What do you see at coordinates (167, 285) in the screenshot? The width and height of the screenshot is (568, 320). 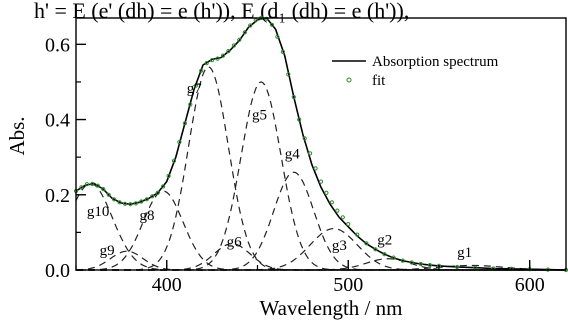 I see `x-tick-label: 400` at bounding box center [167, 285].